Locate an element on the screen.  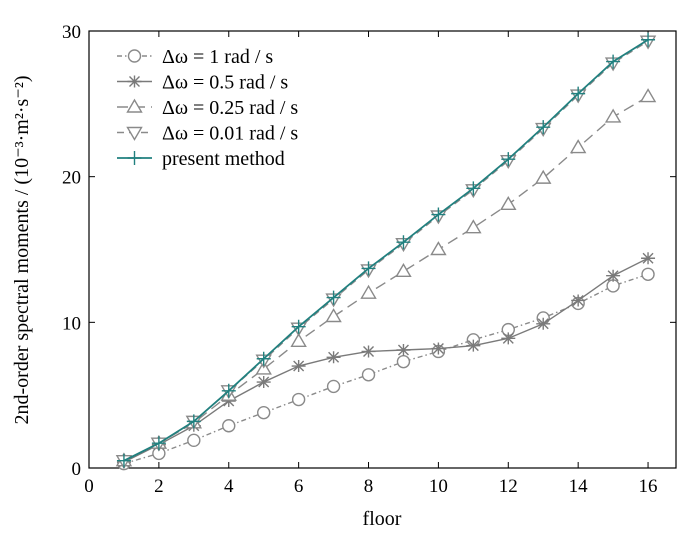
legend-item: Δω = 0.25 rad / s is located at coordinates (207, 108).